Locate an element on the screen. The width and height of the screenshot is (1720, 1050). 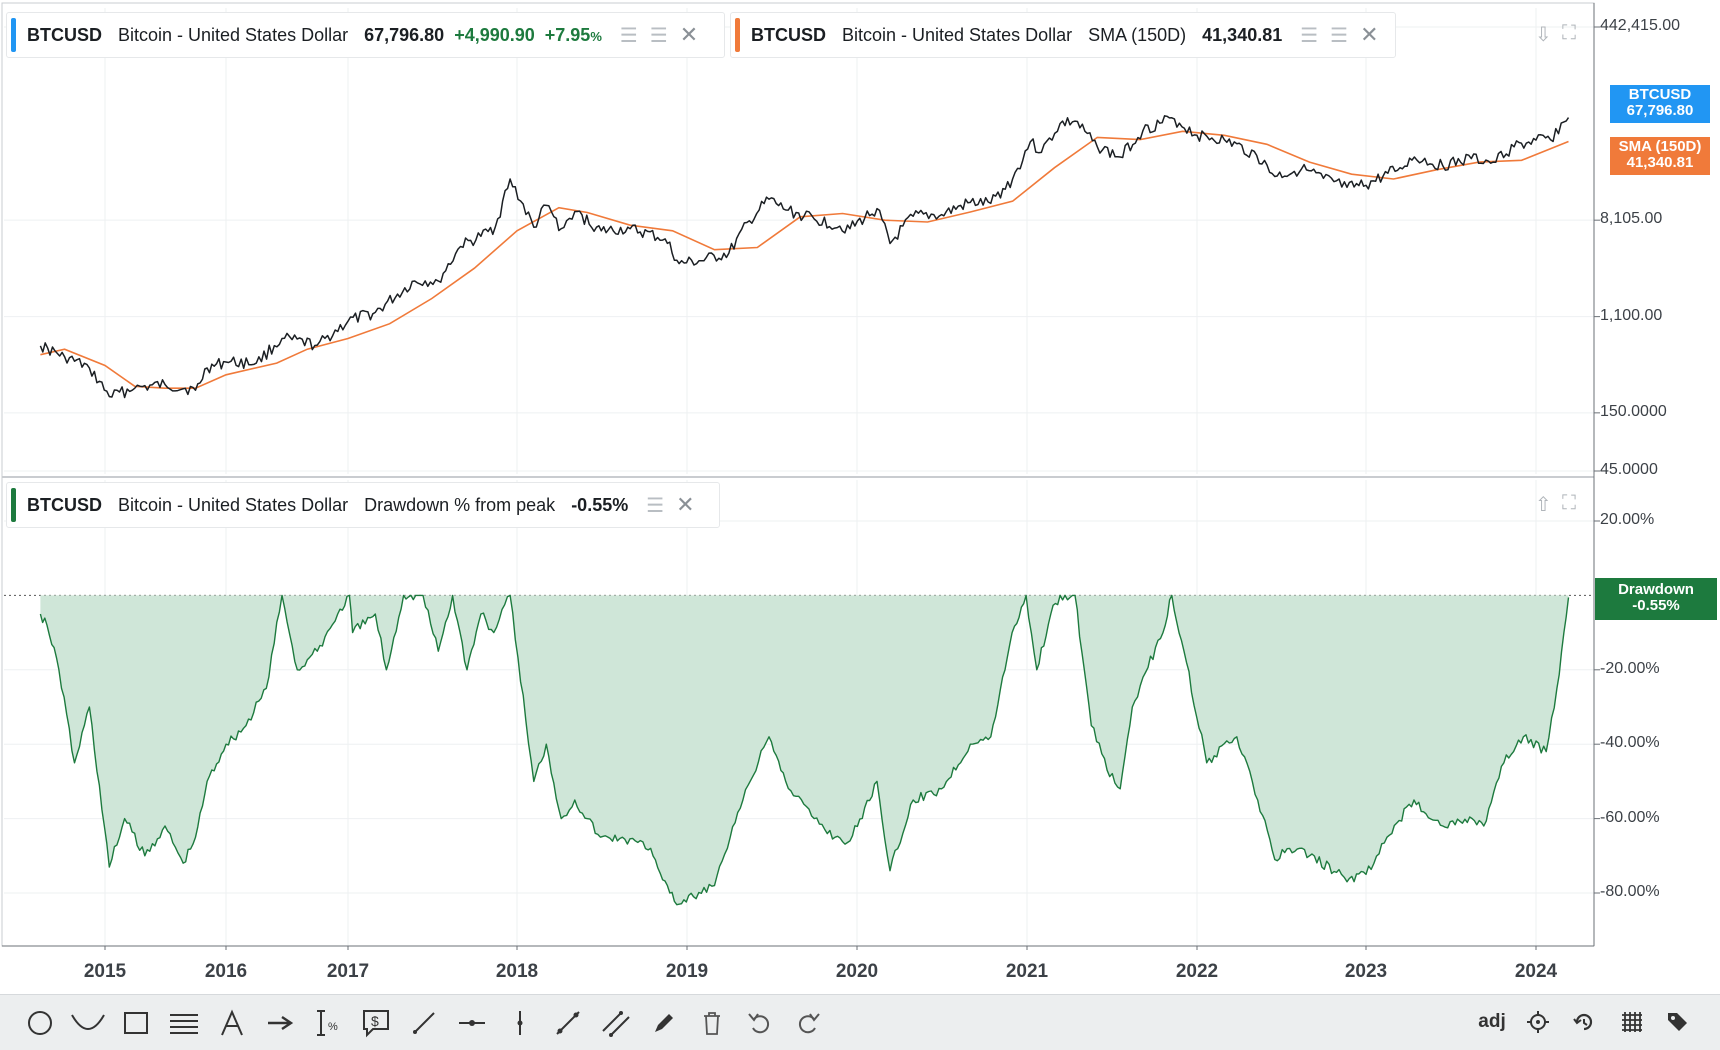
price-note-tool-button: $ is located at coordinates (376, 1023).